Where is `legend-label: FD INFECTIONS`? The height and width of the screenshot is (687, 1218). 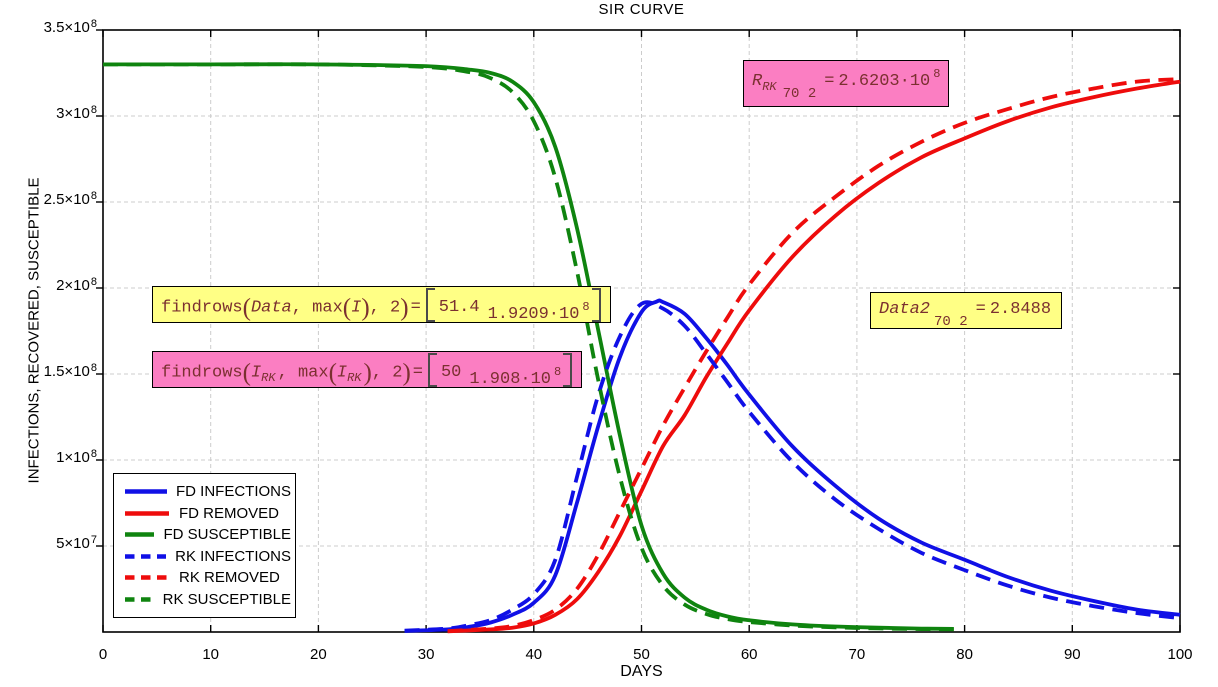
legend-label: FD INFECTIONS is located at coordinates (233, 491).